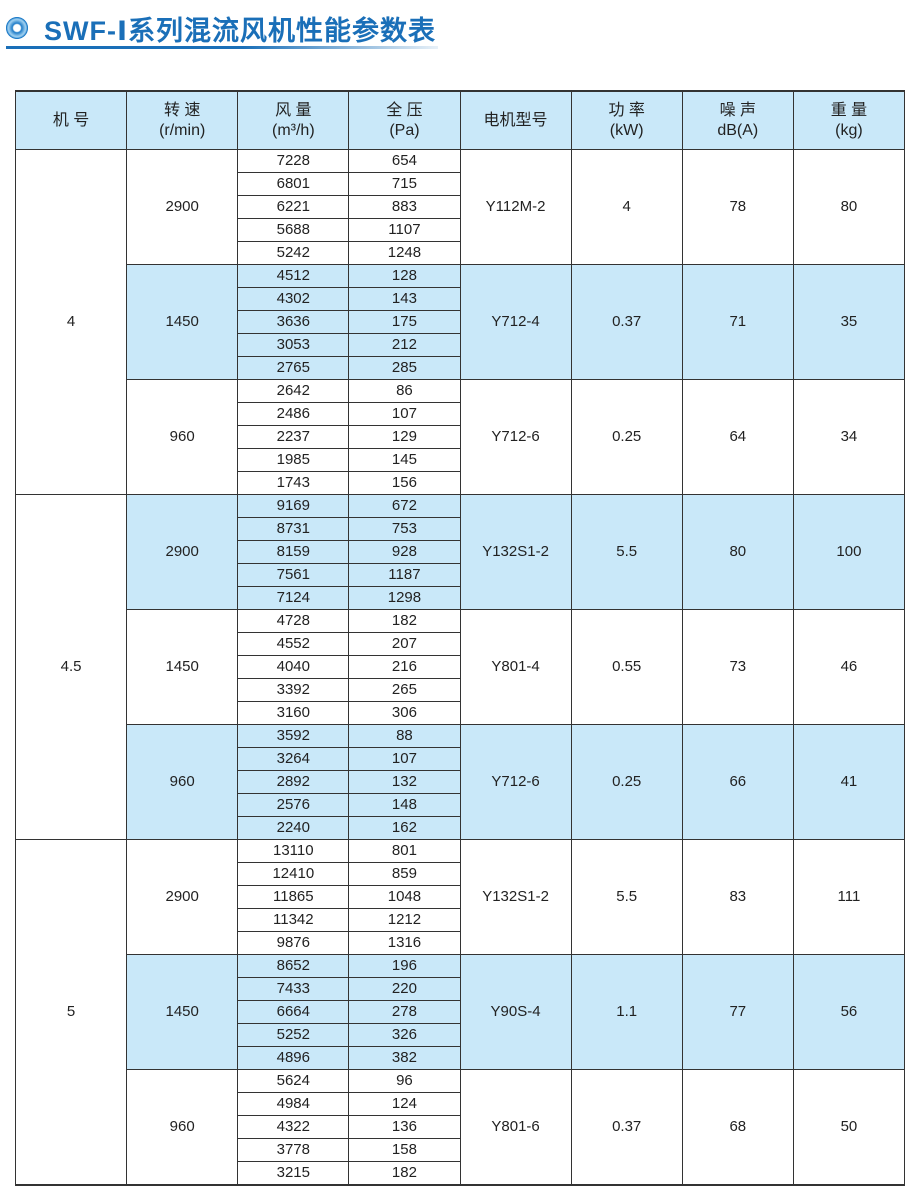  Describe the element at coordinates (293, 621) in the screenshot. I see `airflow-cell: 4728` at that location.